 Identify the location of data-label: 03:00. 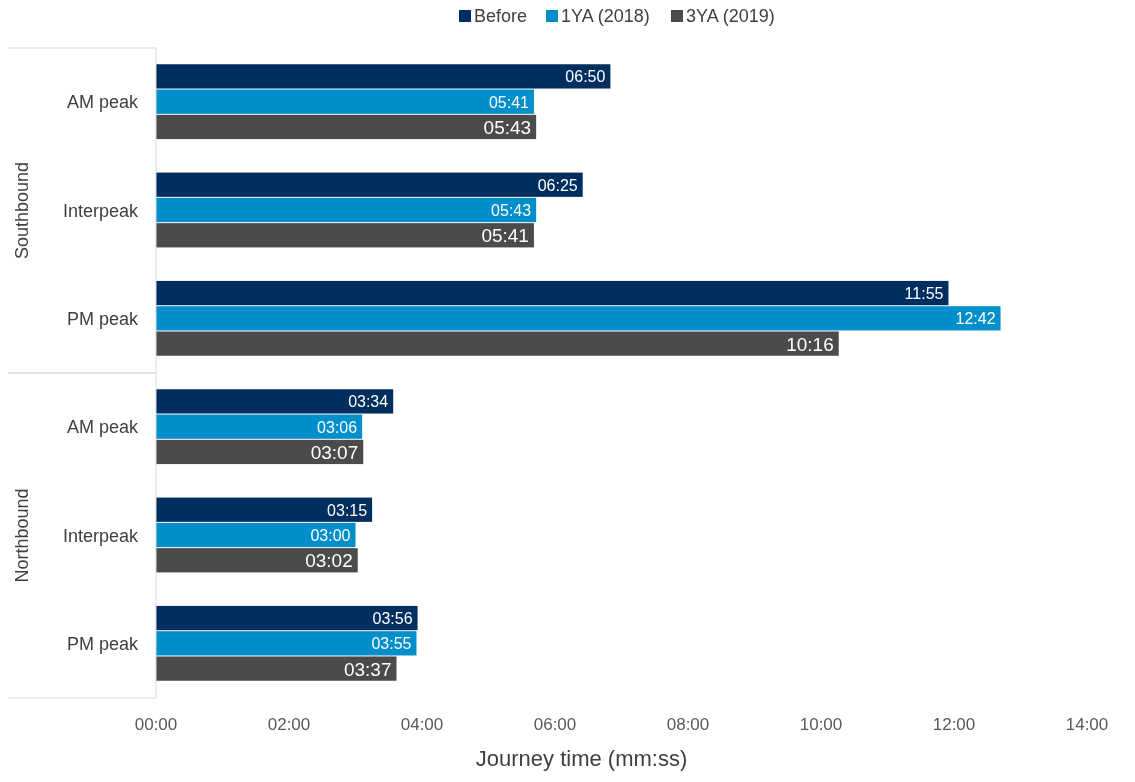
(330, 536).